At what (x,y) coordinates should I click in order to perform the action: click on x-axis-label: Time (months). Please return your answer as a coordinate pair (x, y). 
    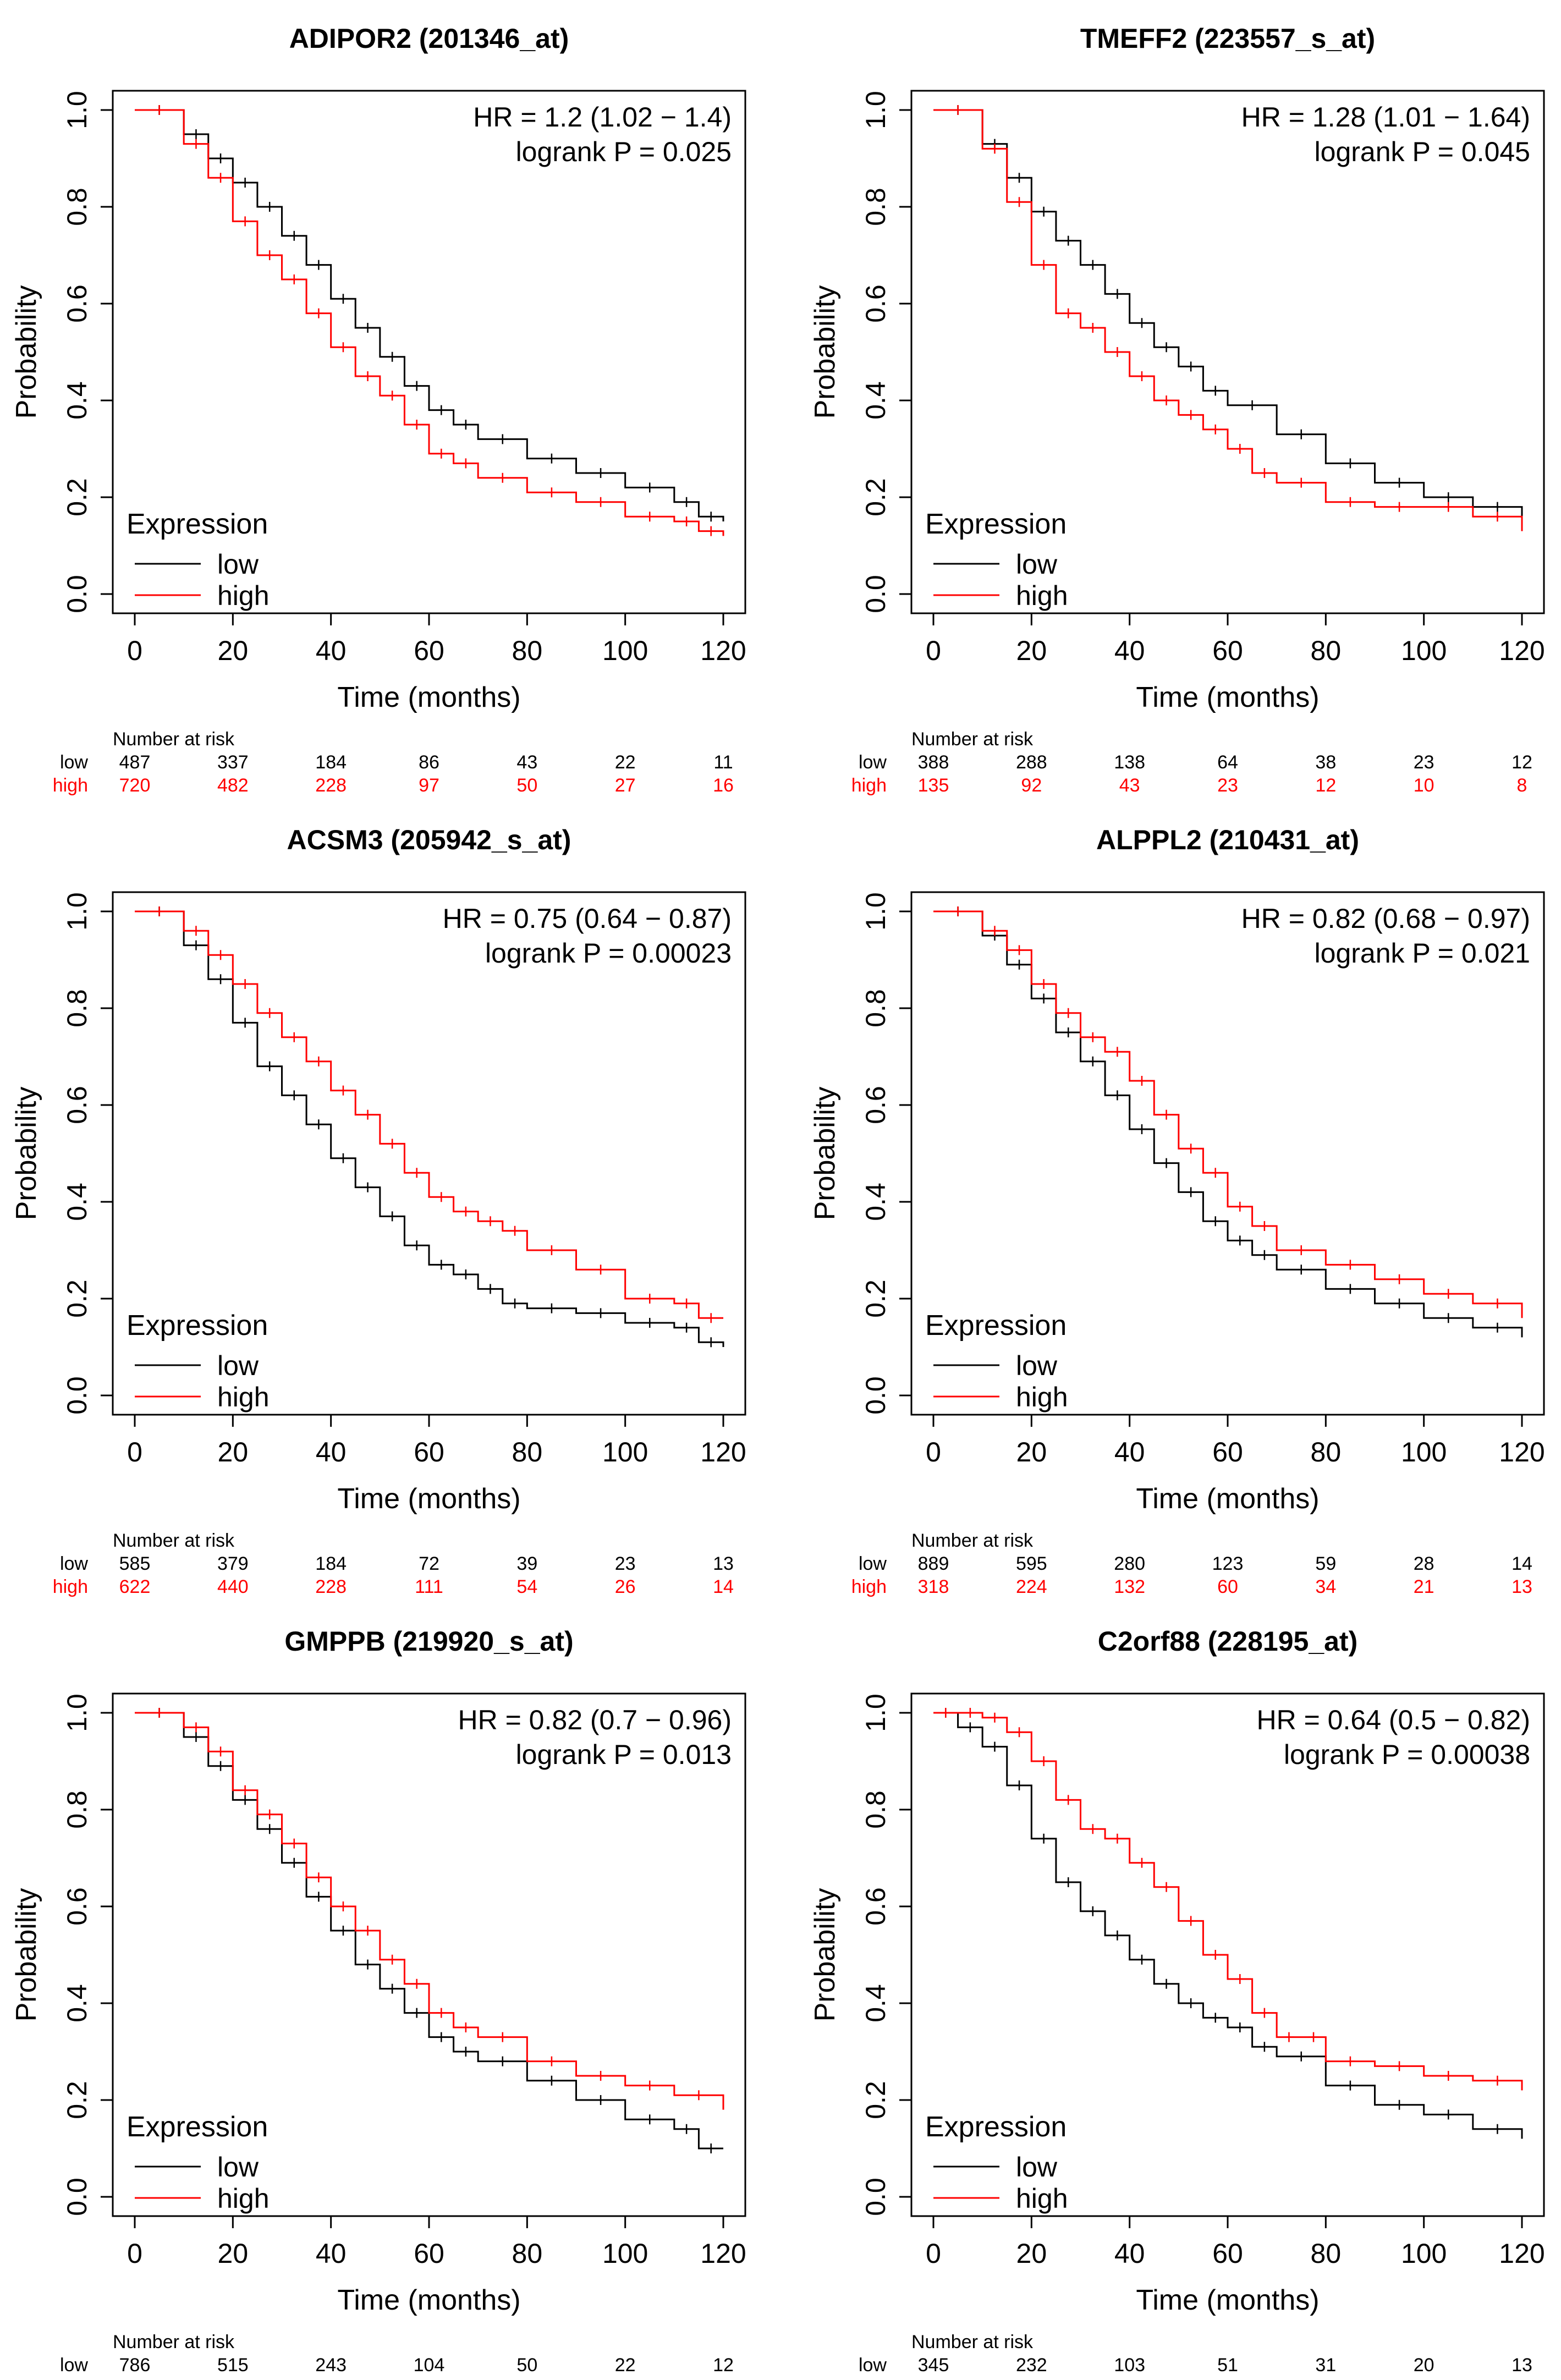
    Looking at the image, I should click on (429, 697).